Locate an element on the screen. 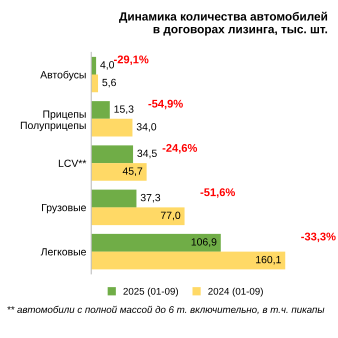 This screenshot has height=338, width=338. data-label: 34,5 is located at coordinates (147, 154).